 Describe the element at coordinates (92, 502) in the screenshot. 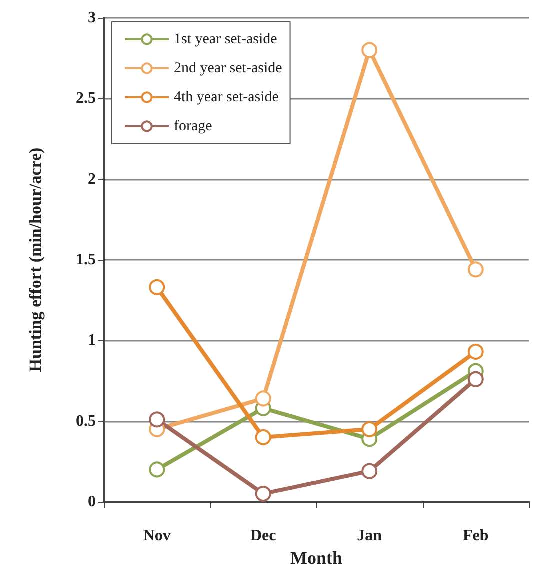

I see `y-tick-label: 0` at that location.